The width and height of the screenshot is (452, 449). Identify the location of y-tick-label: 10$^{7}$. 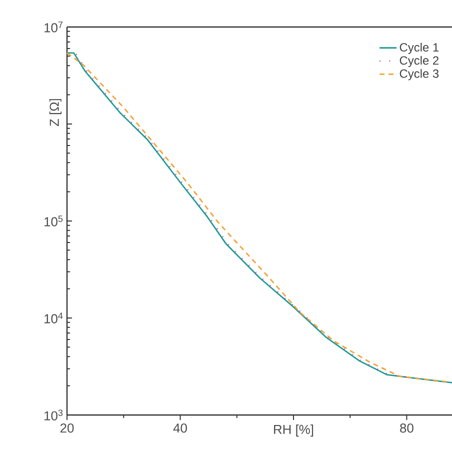
(53, 27).